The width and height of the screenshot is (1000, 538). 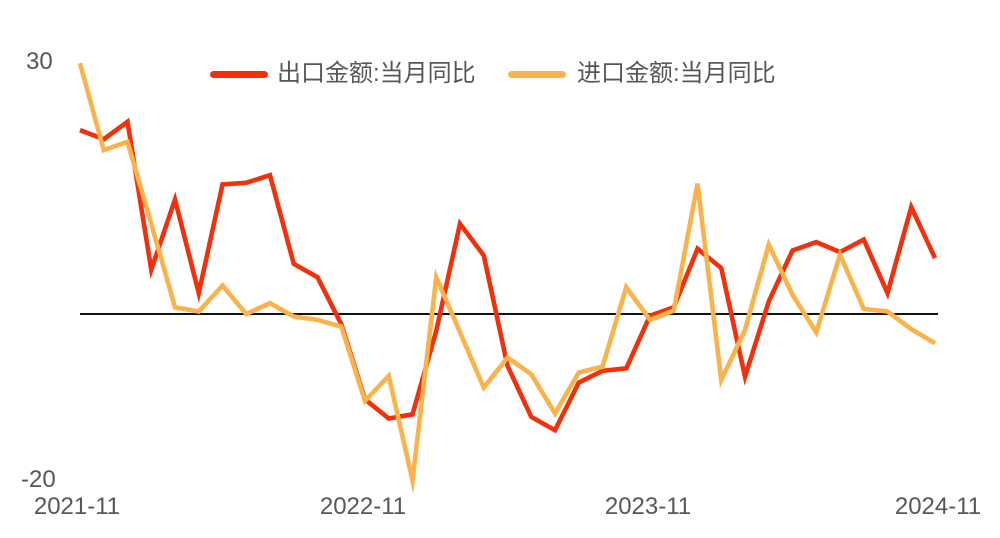 I want to click on x-tick-2023-11: 2023-11, so click(x=648, y=506).